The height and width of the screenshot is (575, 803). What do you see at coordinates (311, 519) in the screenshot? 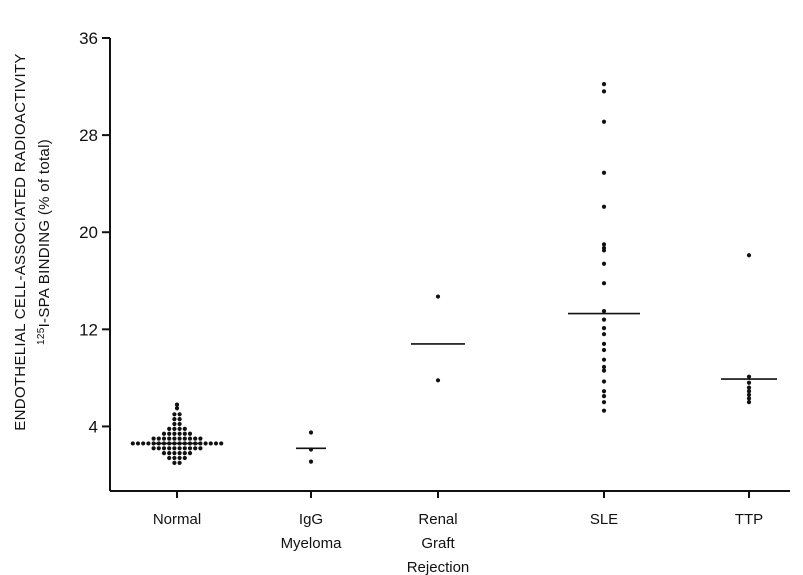
I see `x-category-label: IgG` at bounding box center [311, 519].